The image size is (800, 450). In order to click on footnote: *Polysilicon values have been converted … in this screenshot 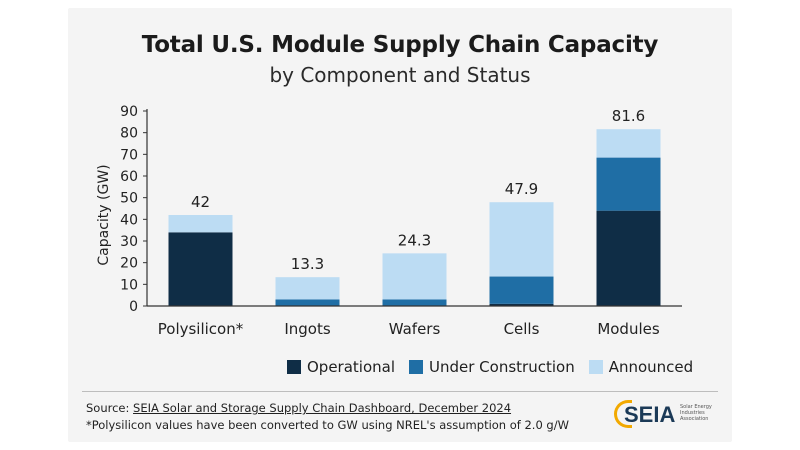, I will do `click(327, 425)`.